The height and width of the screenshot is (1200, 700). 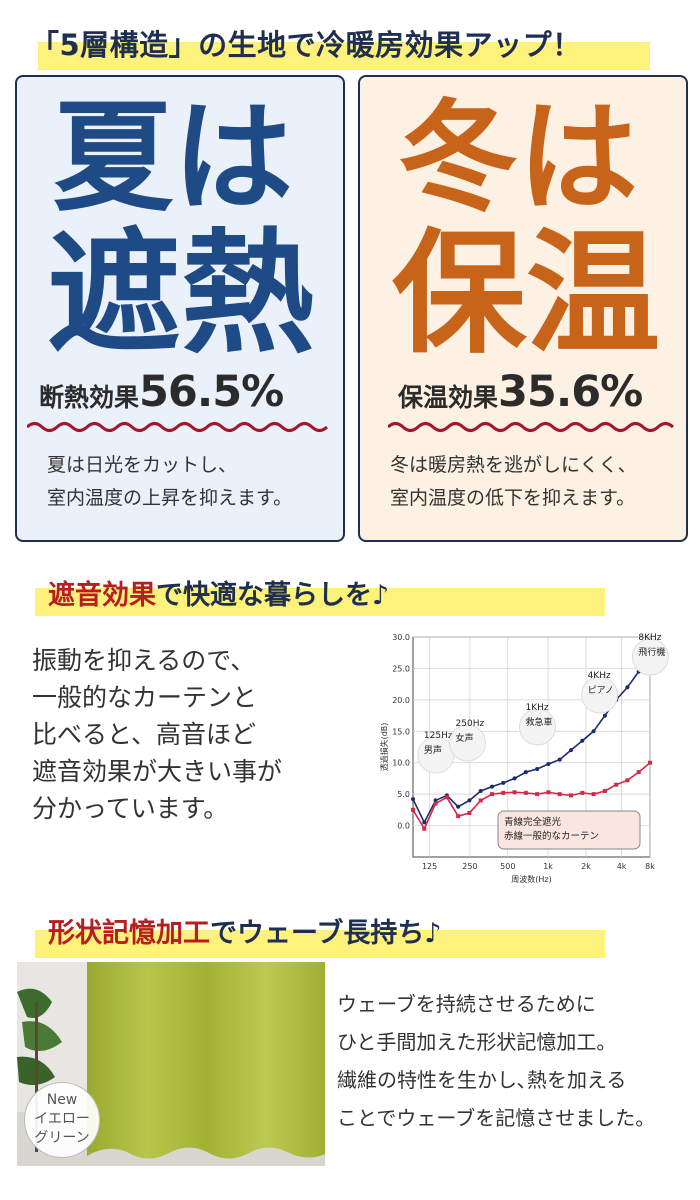 I want to click on x-tick-label: 1k, so click(x=548, y=866).